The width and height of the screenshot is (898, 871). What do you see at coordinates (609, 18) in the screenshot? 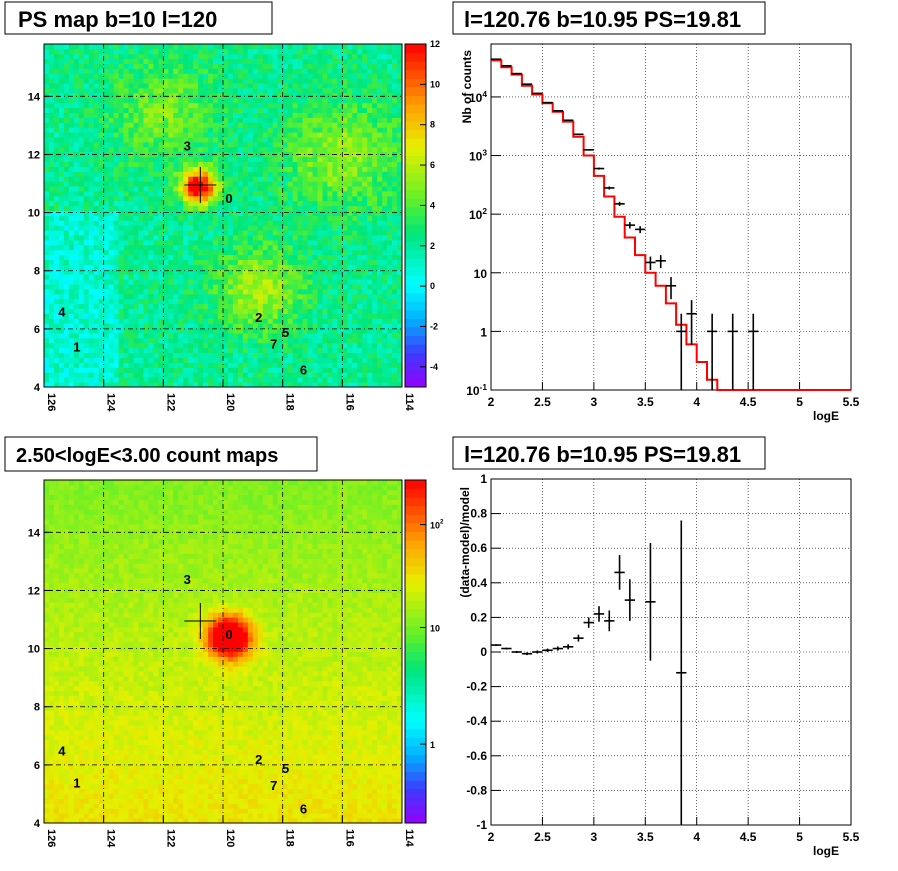
I see `title-tr: l=120.76 b=10.95 PS=19.81` at bounding box center [609, 18].